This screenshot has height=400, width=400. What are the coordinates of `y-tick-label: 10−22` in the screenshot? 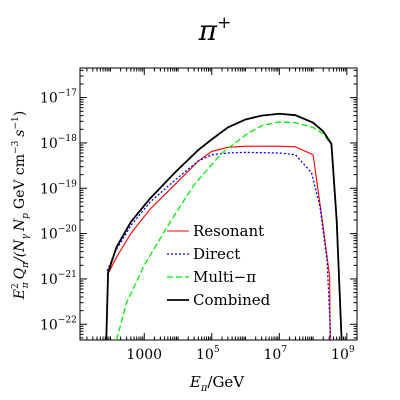 It's located at (58, 324).